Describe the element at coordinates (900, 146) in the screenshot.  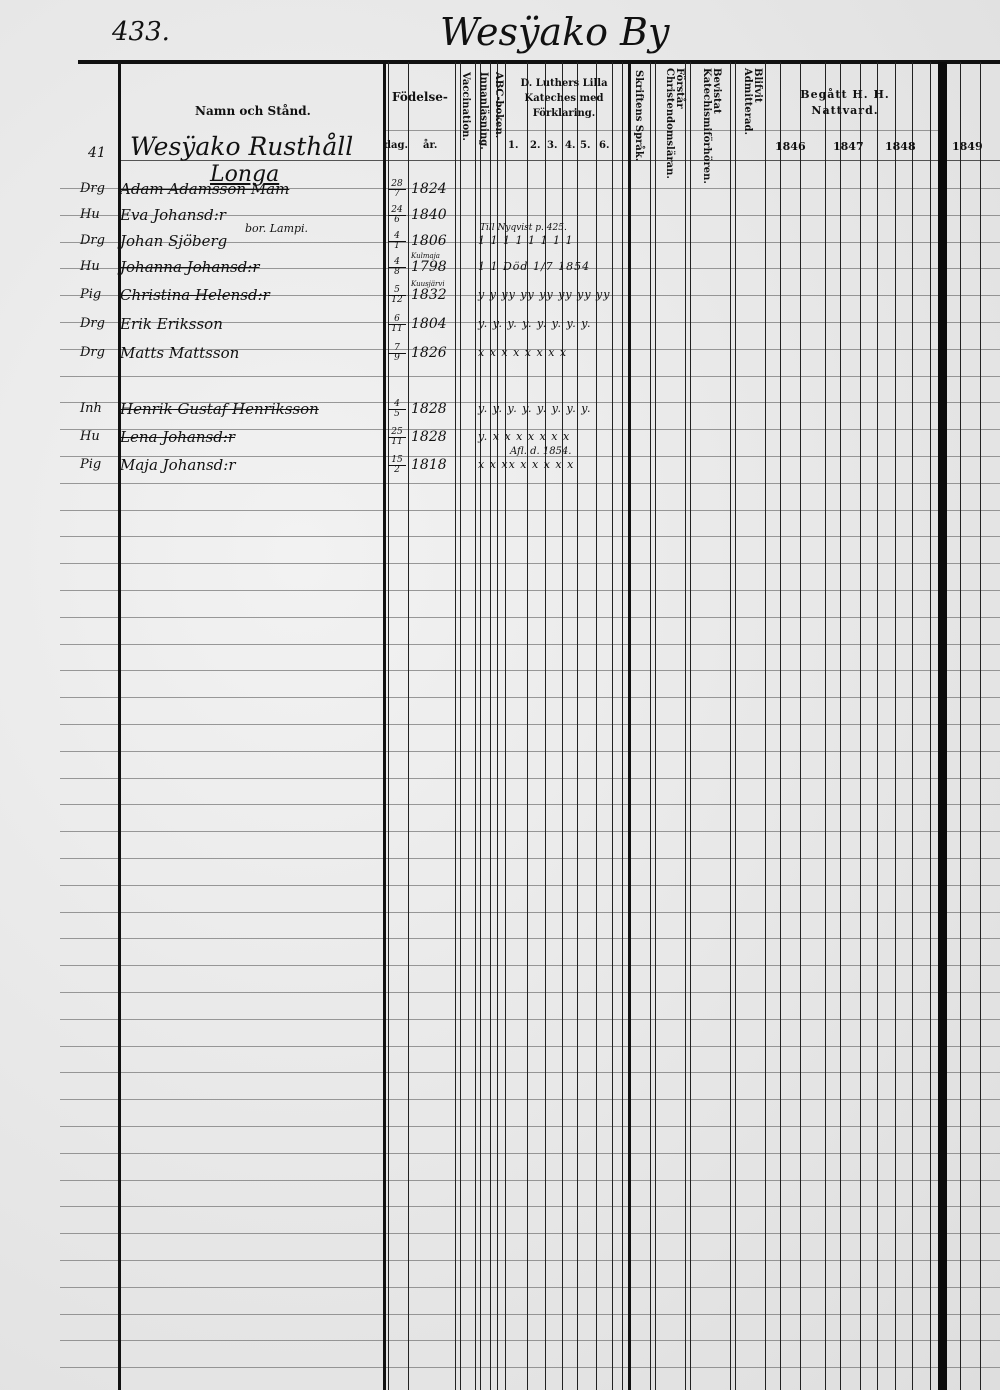
I see `communion-year: 1848` at that location.